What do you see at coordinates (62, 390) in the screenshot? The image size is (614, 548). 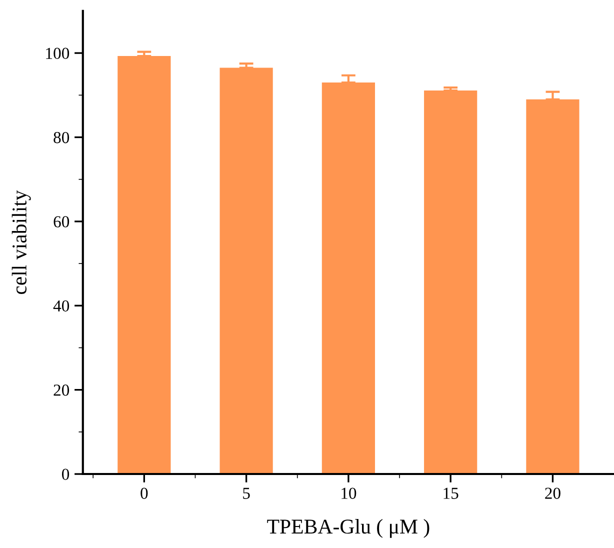 I see `y-tick-label: 20` at bounding box center [62, 390].